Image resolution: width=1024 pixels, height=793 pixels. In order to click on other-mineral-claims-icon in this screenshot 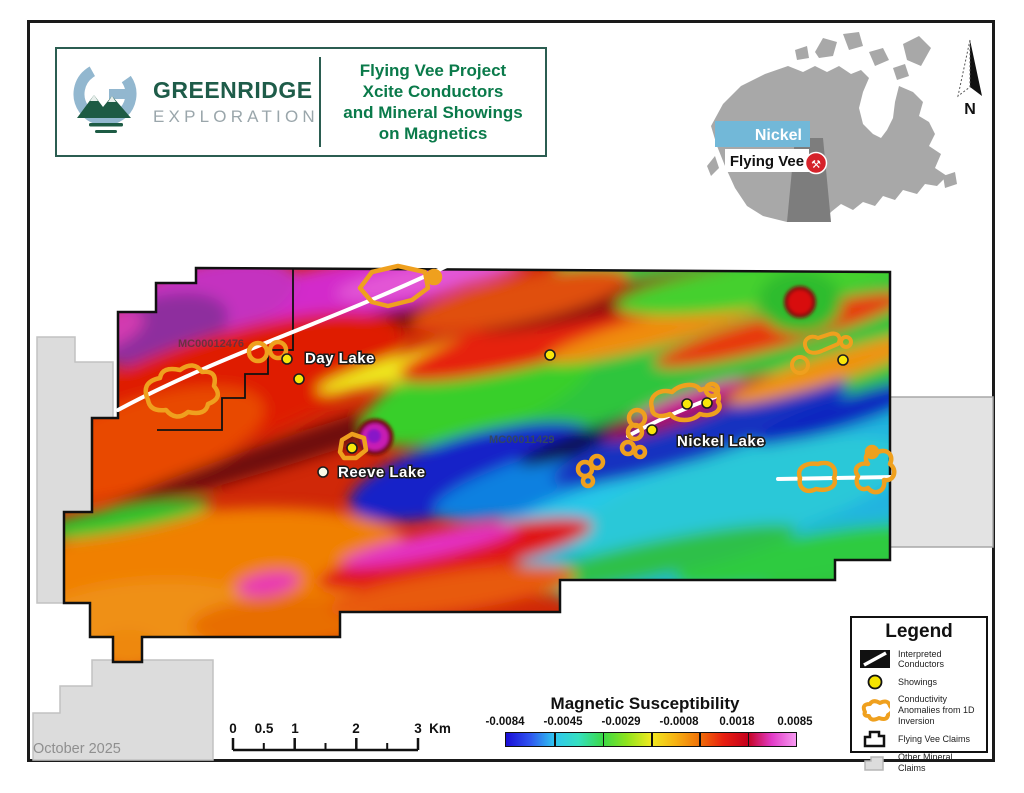, I will do `click(875, 763)`.